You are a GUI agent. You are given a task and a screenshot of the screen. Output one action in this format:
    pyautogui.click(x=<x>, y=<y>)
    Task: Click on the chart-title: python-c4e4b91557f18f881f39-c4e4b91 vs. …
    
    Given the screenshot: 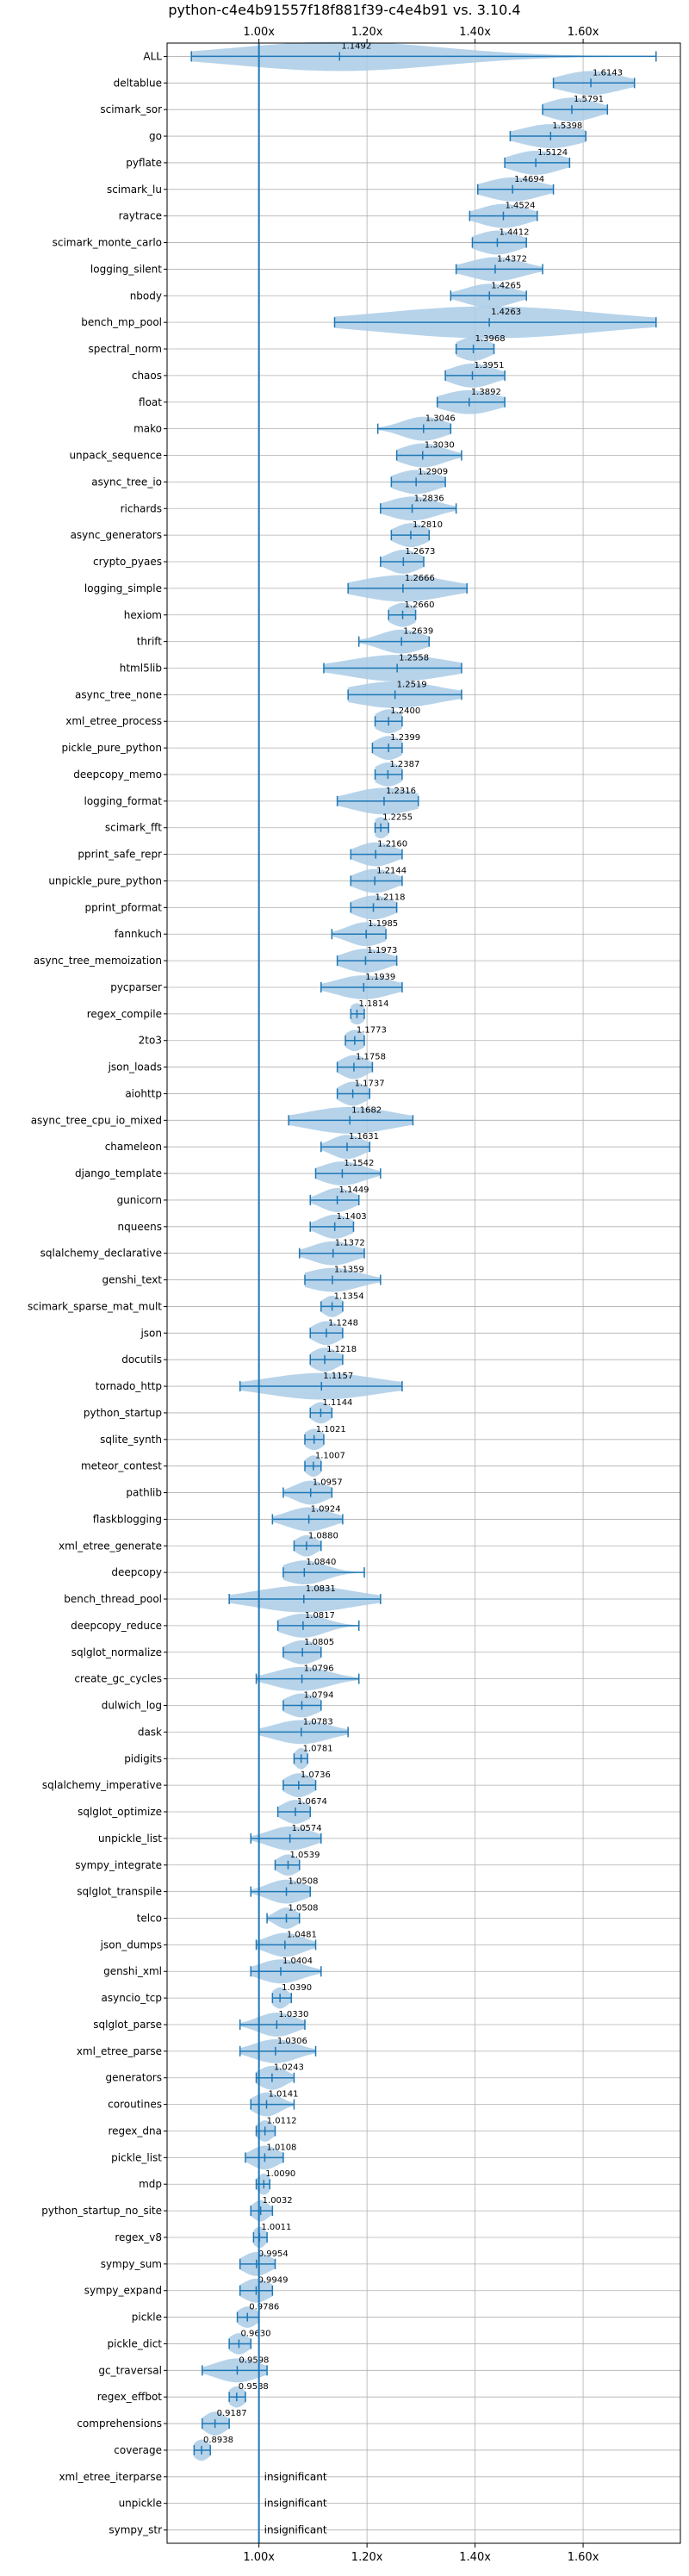 What is the action you would take?
    pyautogui.click(x=344, y=10)
    